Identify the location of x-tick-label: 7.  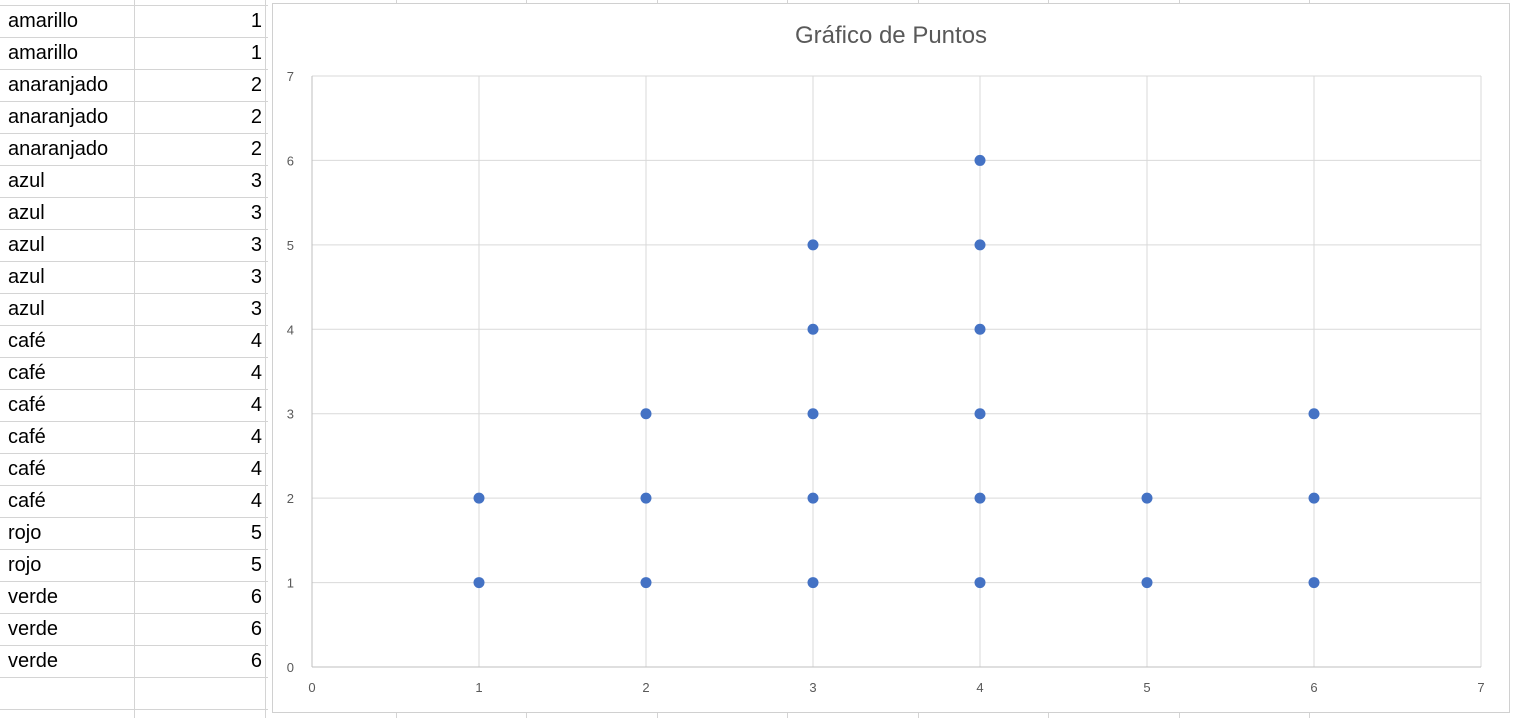
(1480, 687).